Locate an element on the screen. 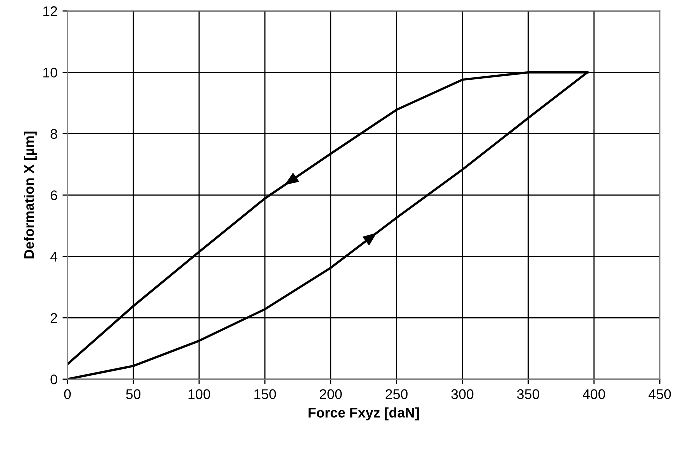 The width and height of the screenshot is (677, 449). y-tick-label: 2 is located at coordinates (54, 318).